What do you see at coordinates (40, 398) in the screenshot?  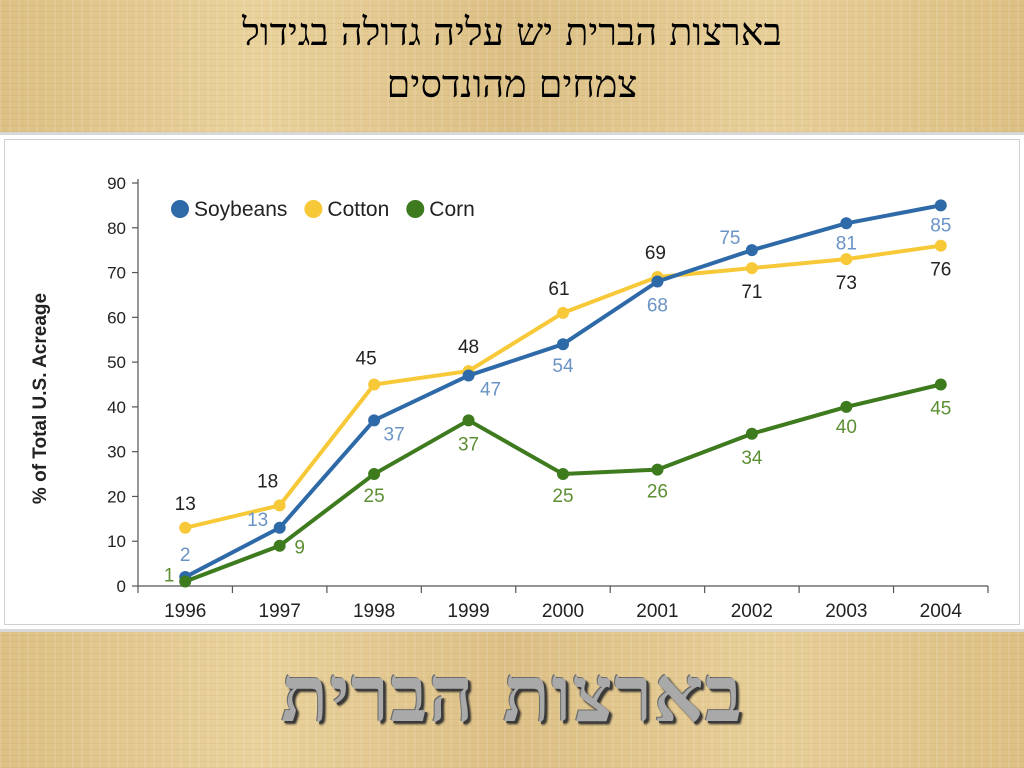 I see `y-axis-label: % of Total U.S. Acreage` at bounding box center [40, 398].